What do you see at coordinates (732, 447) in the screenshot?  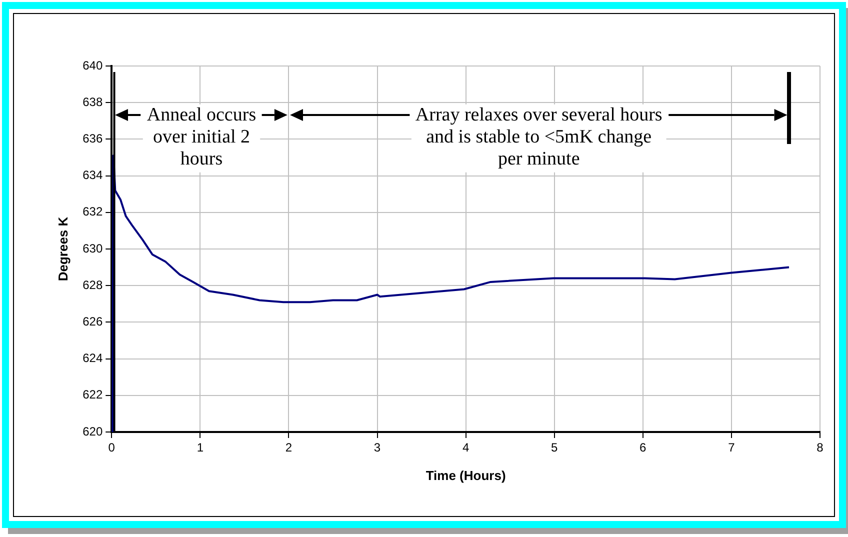 I see `x-tick-label: 7` at bounding box center [732, 447].